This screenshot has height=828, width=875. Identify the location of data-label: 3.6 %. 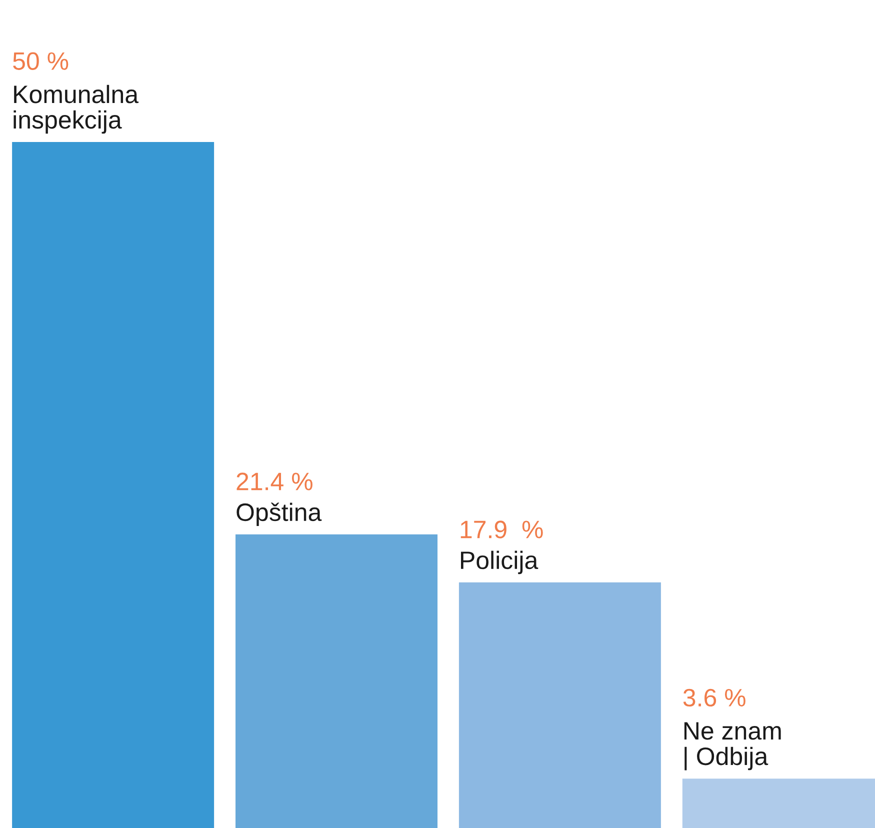
(714, 697).